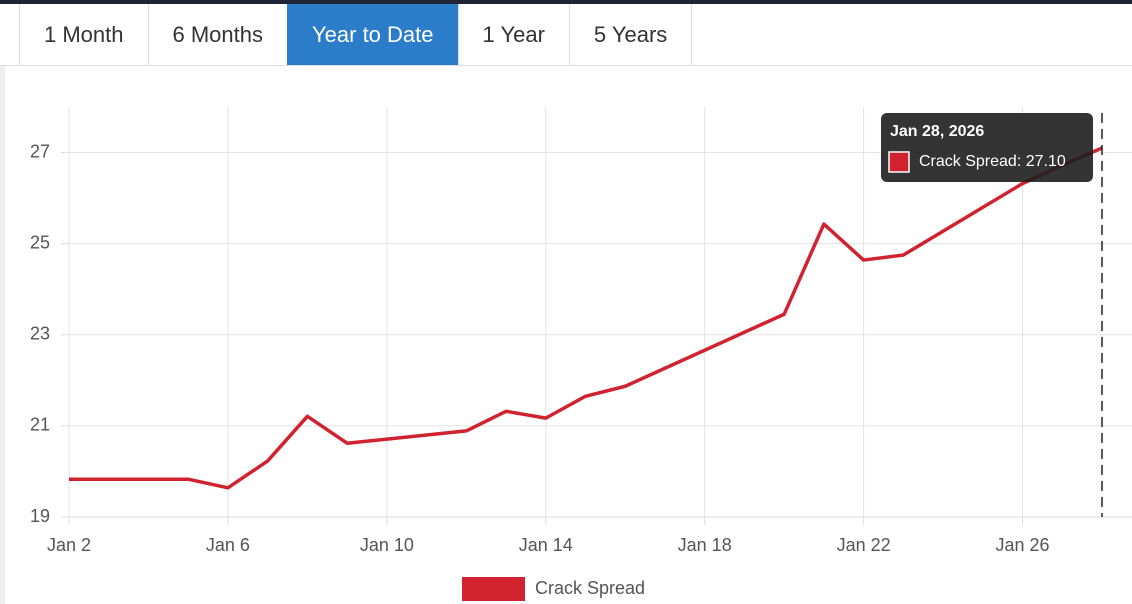 This screenshot has width=1132, height=604. Describe the element at coordinates (40, 151) in the screenshot. I see `y-tick-label: 27` at that location.